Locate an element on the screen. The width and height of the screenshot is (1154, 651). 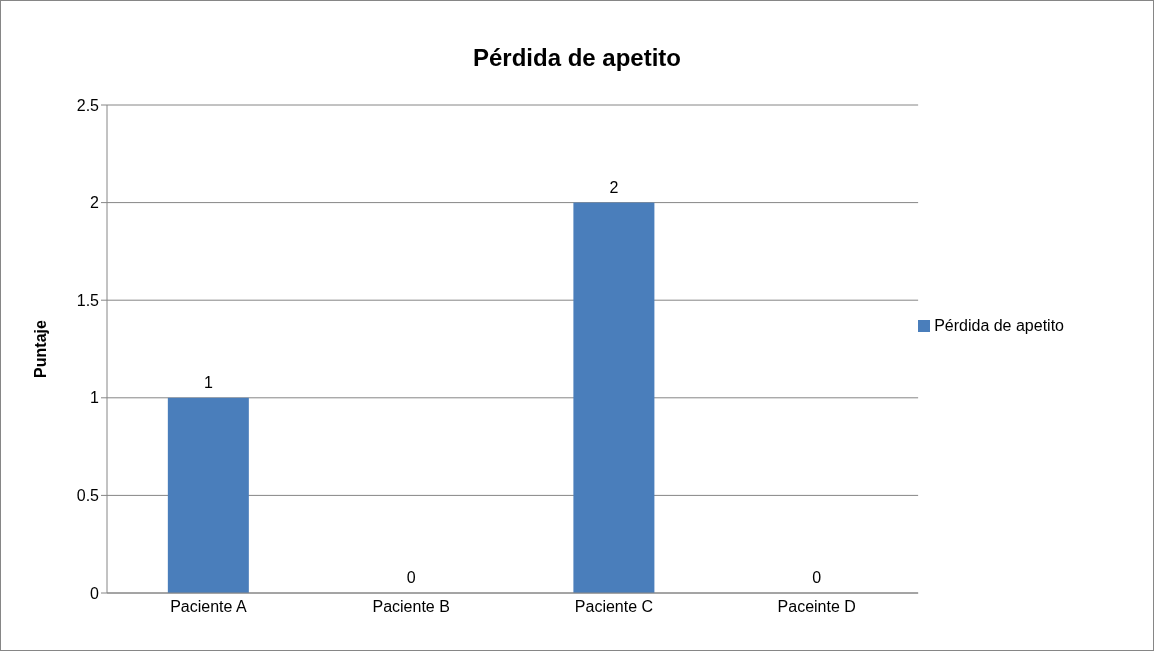
y-tick-label: 2 is located at coordinates (95, 203).